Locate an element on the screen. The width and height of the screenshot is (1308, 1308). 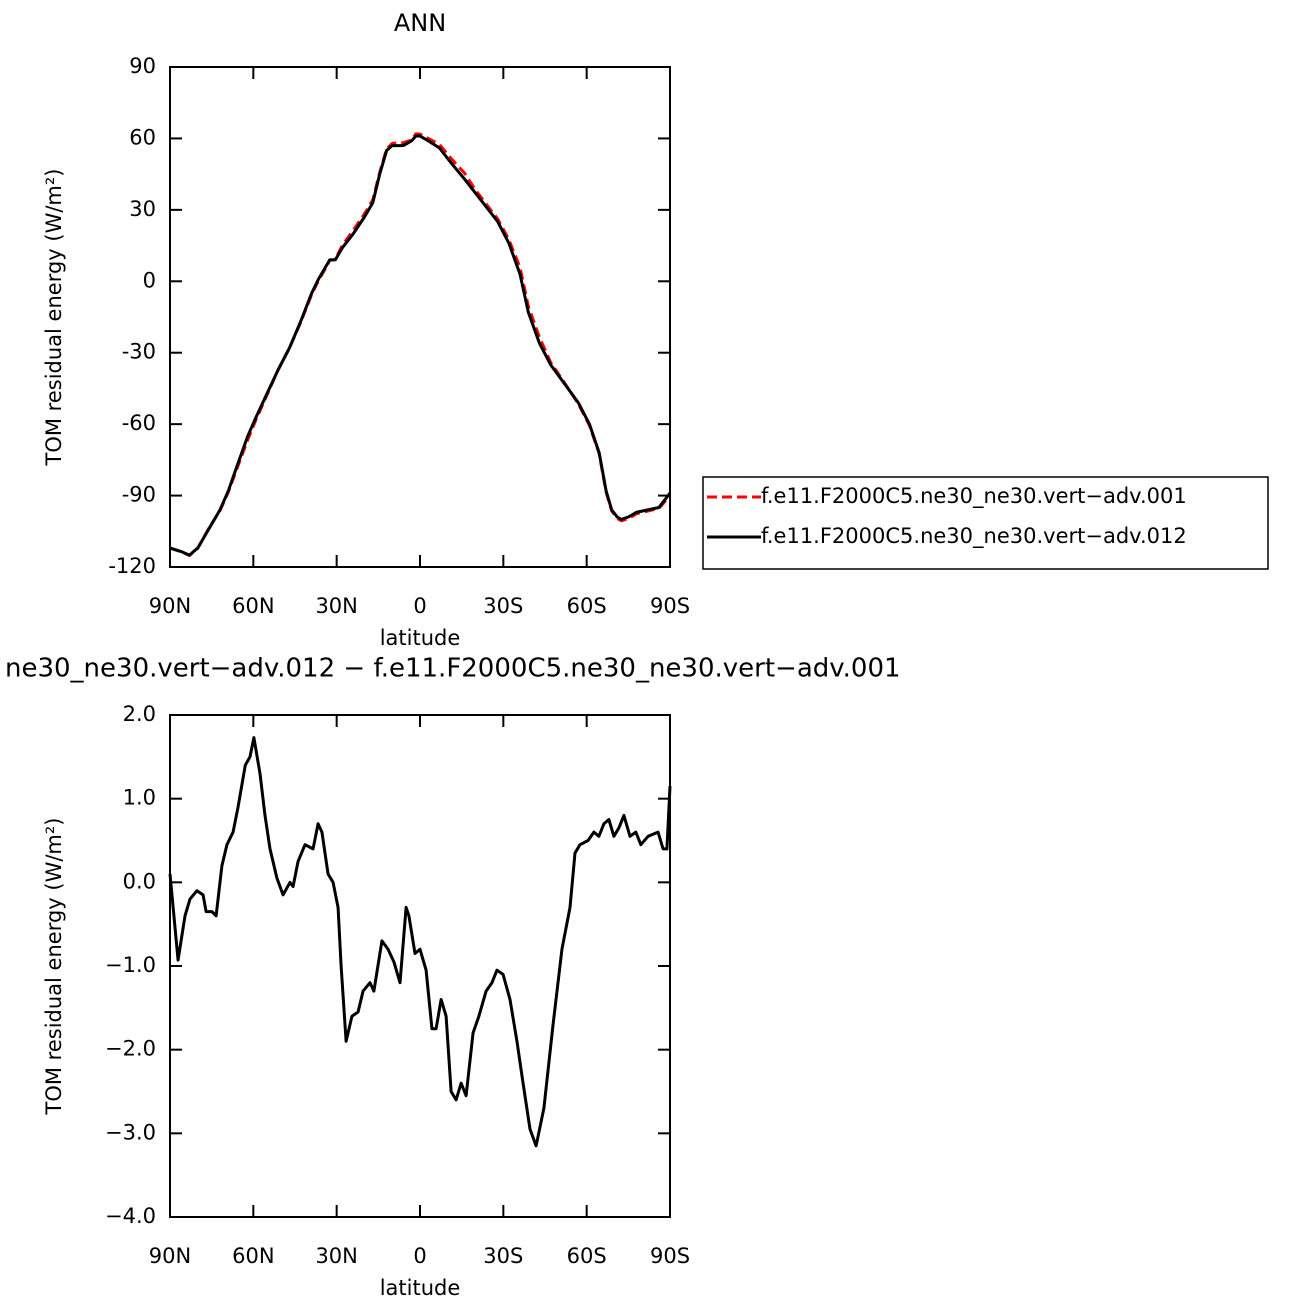
y-tick-label: 60 is located at coordinates (142, 137).